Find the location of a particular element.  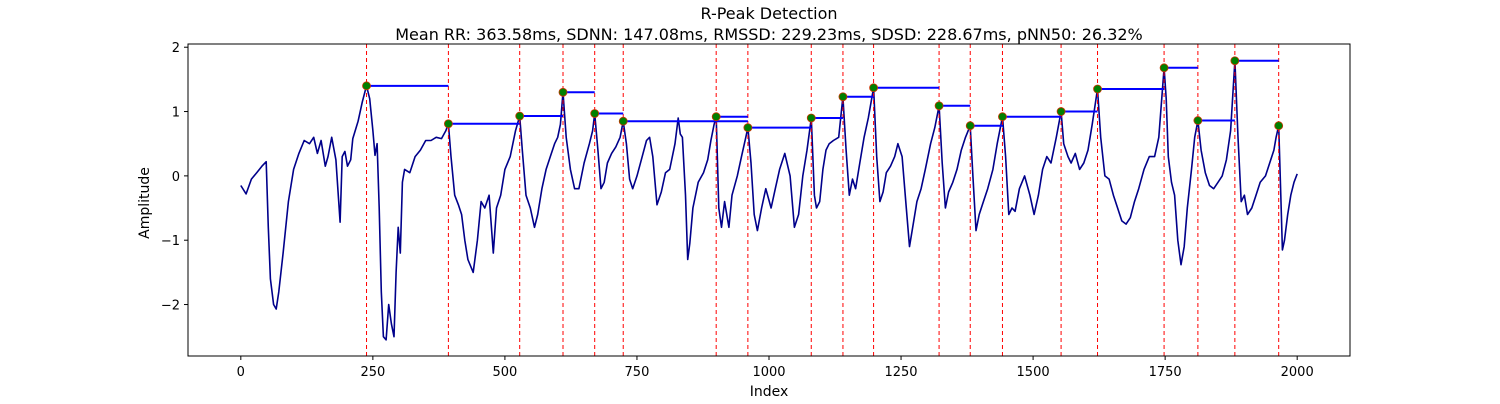

y-tick-label: 0 is located at coordinates (176, 177).